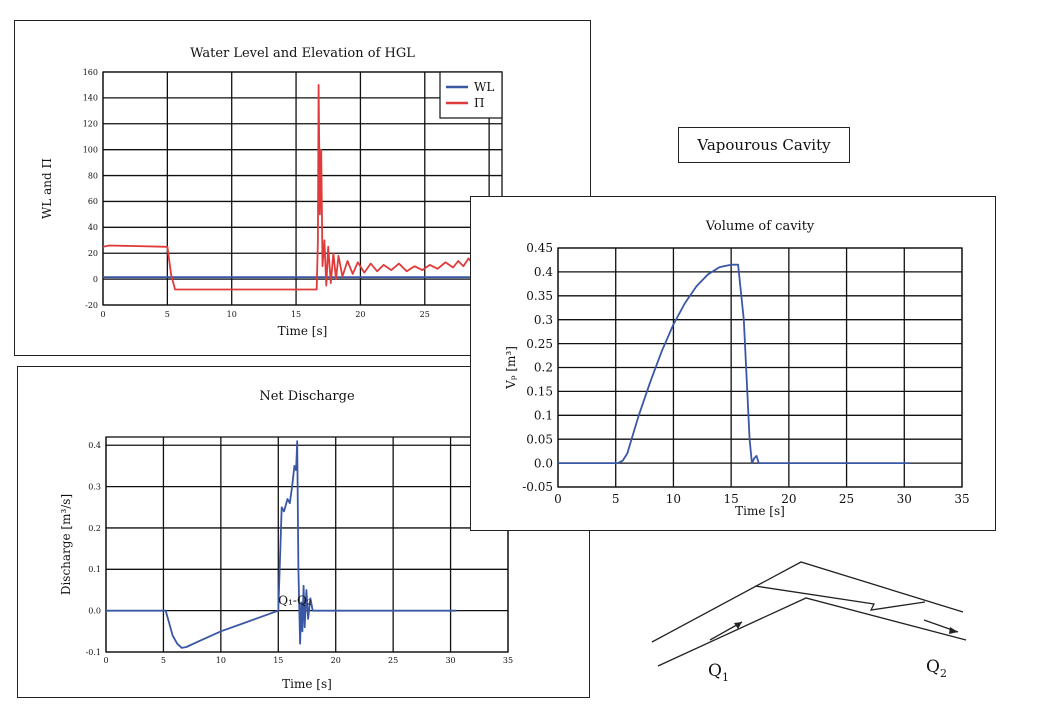 The image size is (1055, 706). What do you see at coordinates (66, 544) in the screenshot?
I see `y-axis-label: Discharge [m³/s]` at bounding box center [66, 544].